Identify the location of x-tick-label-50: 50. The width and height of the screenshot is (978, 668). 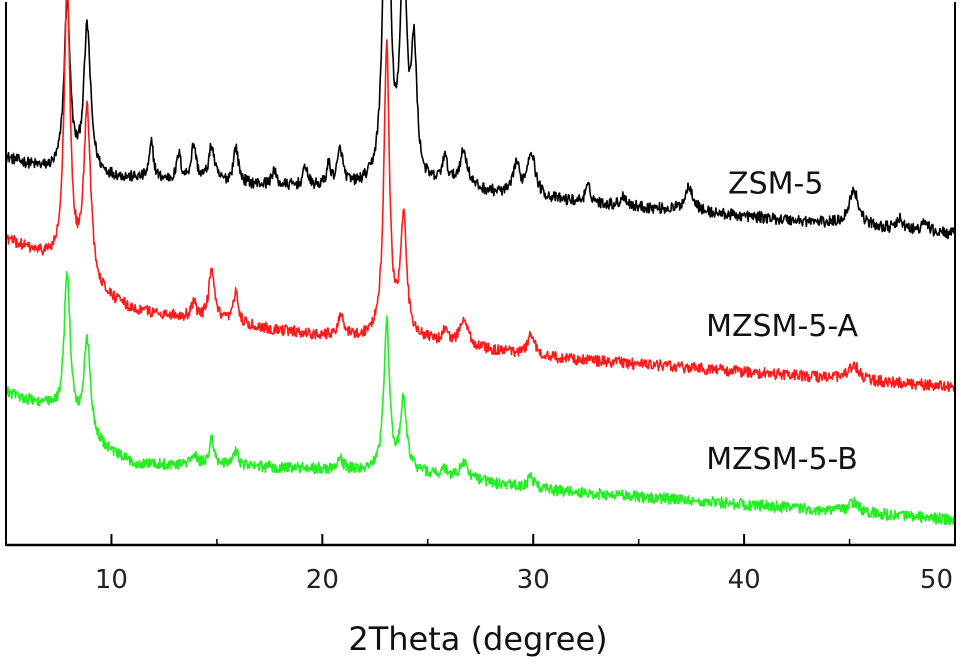
(936, 580).